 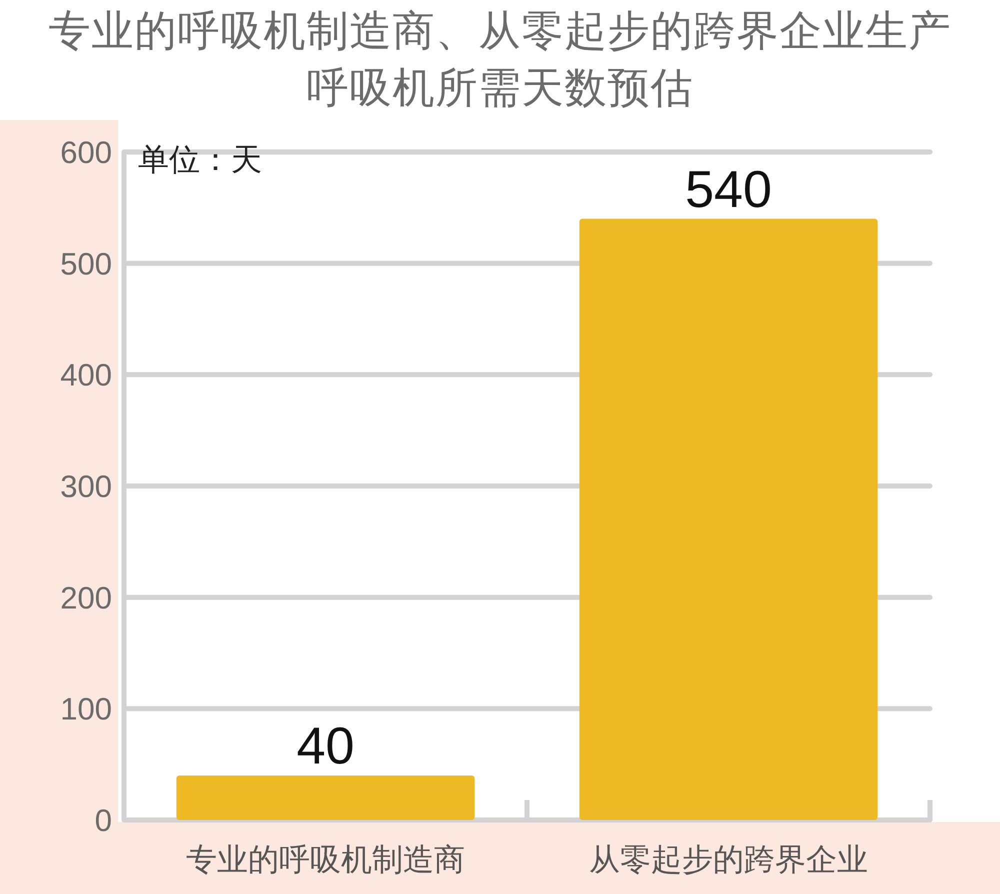 I want to click on data-label: 540, so click(x=728, y=189).